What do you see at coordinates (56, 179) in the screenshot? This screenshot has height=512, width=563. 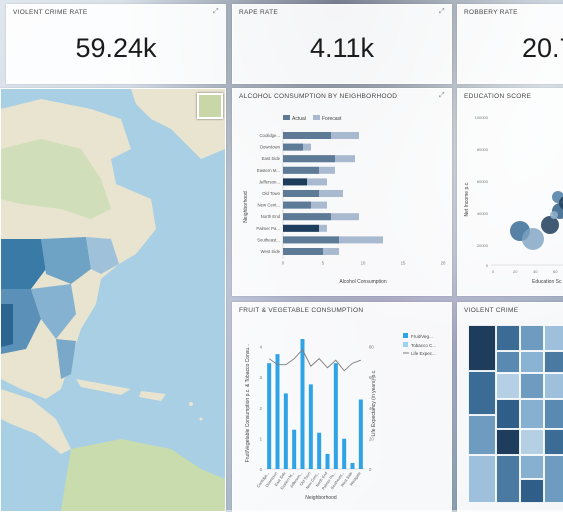 I see `canada-green` at bounding box center [56, 179].